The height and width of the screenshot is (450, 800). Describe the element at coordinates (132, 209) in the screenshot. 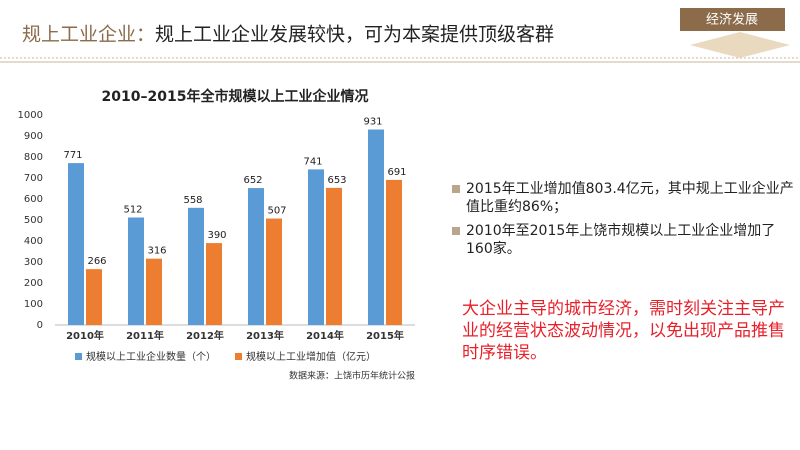

I see `data-label: 512` at that location.